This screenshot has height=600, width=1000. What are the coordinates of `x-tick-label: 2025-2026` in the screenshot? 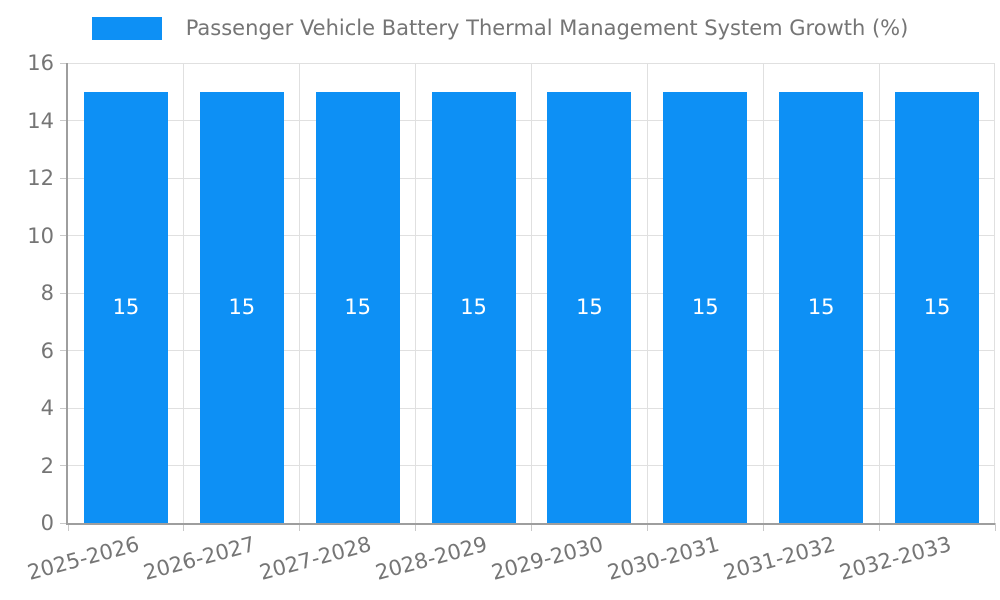 It's located at (84, 558).